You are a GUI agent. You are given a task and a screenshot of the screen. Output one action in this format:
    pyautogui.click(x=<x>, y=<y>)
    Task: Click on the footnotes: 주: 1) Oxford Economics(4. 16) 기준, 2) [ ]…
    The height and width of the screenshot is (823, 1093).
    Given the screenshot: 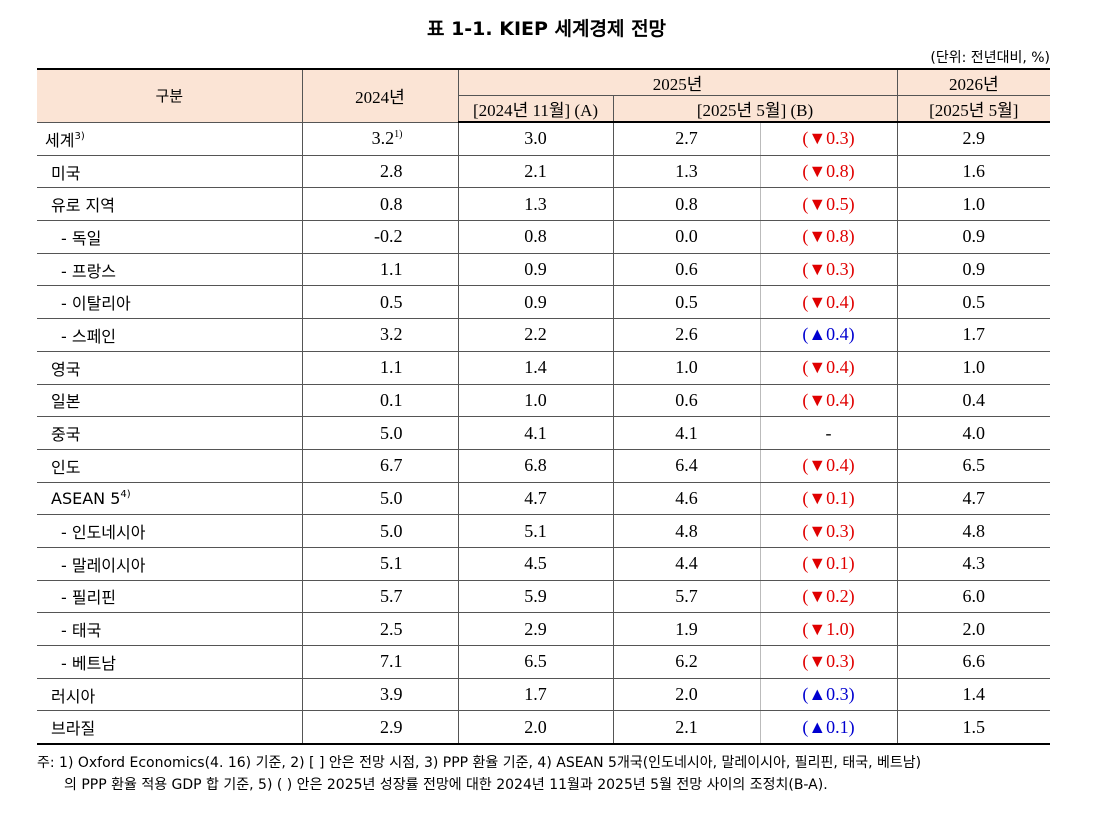 What is the action you would take?
    pyautogui.click(x=547, y=774)
    